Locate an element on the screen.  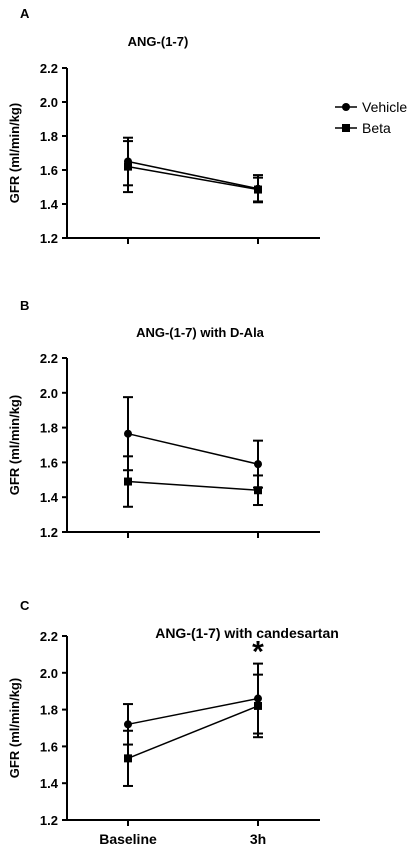
legend-label: Beta is located at coordinates (376, 128).